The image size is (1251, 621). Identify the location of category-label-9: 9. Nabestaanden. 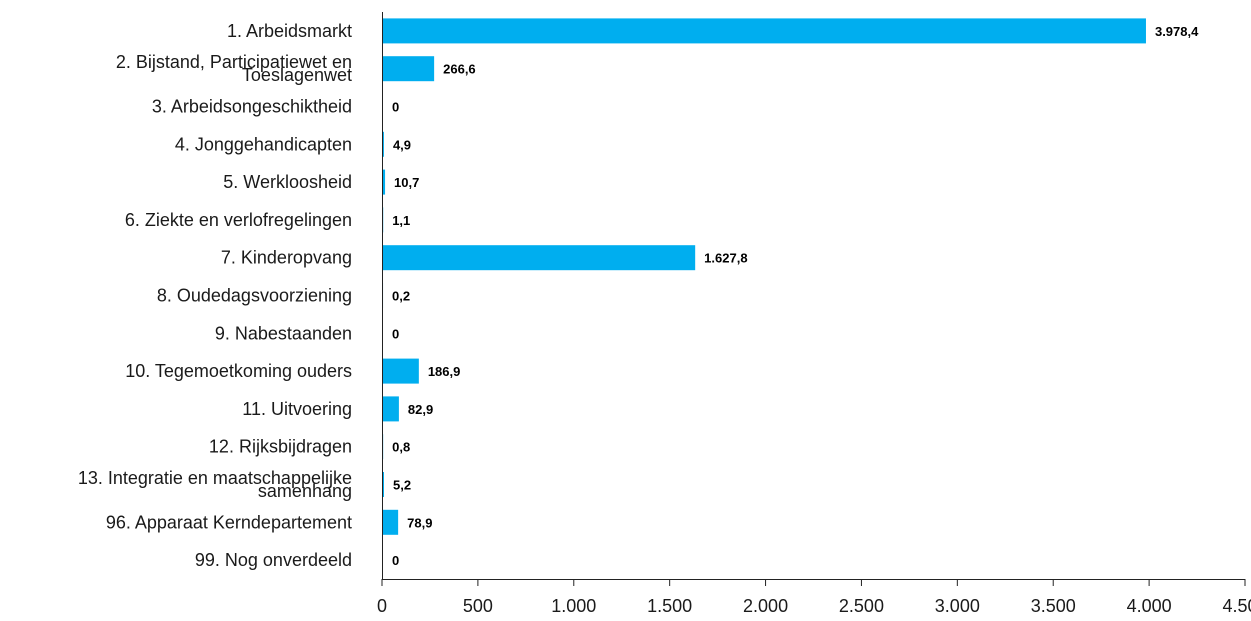
(283, 333).